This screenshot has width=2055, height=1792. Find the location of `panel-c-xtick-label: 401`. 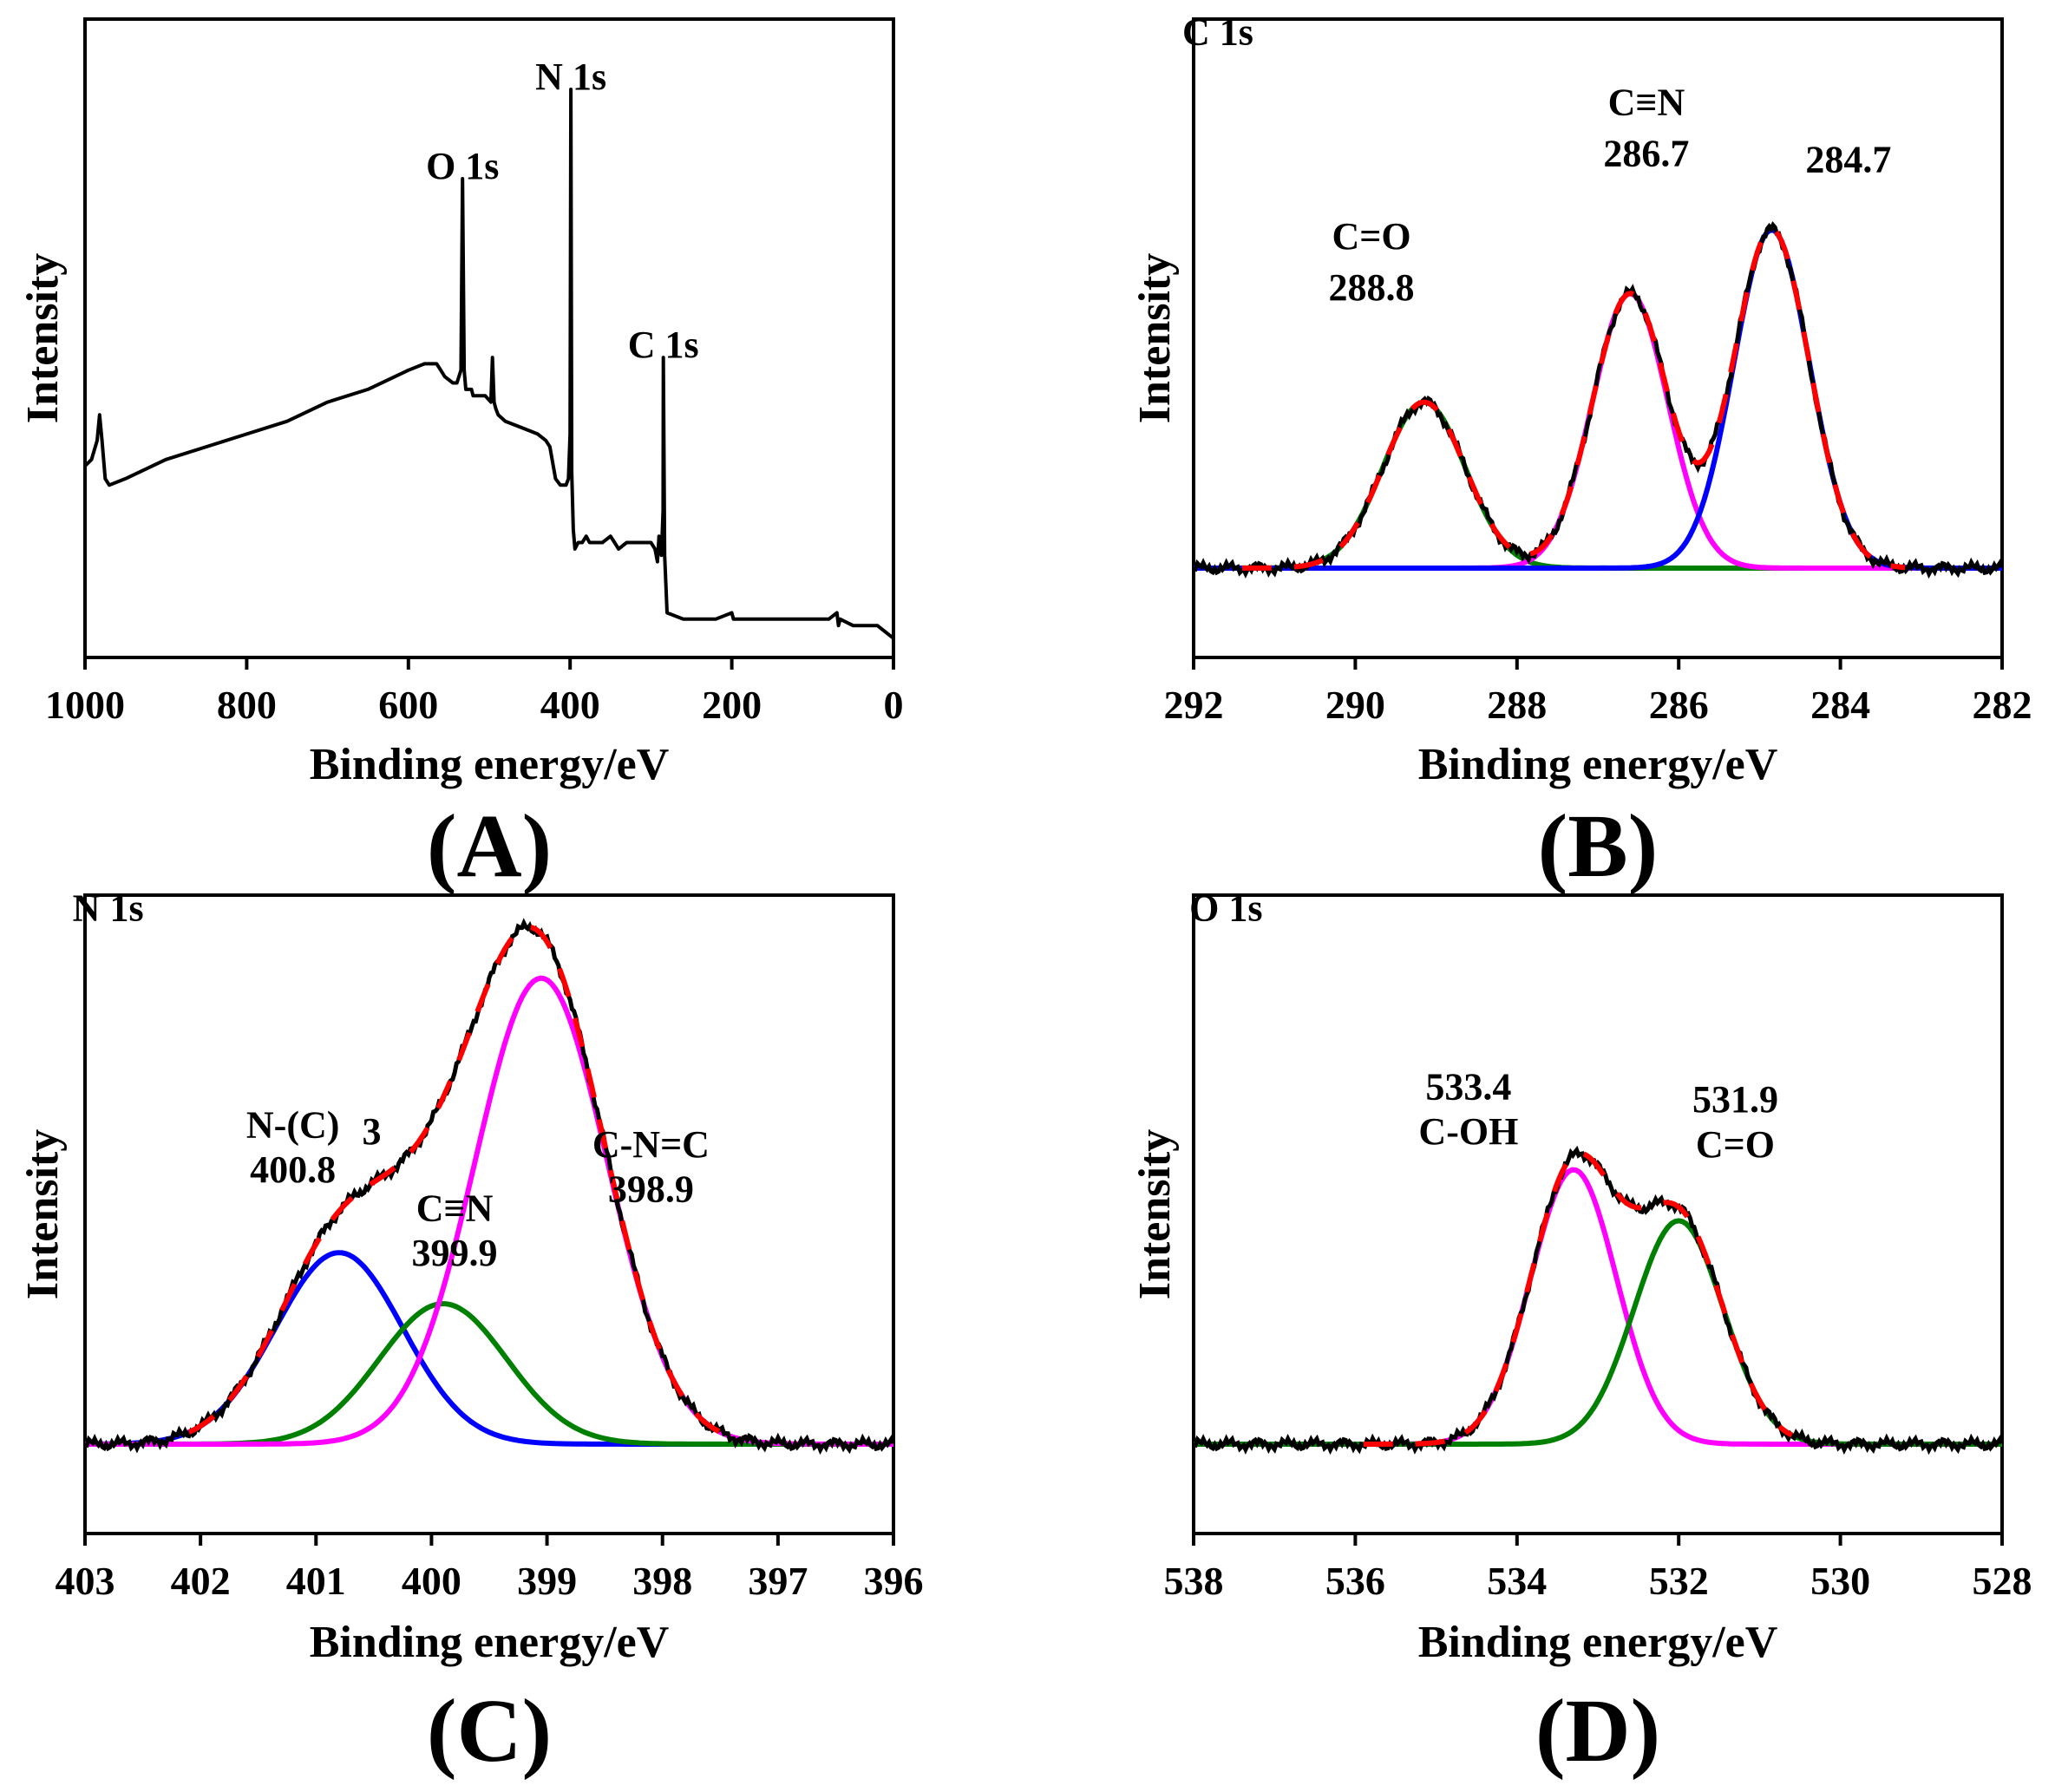

panel-c-xtick-label: 401 is located at coordinates (316, 1581).